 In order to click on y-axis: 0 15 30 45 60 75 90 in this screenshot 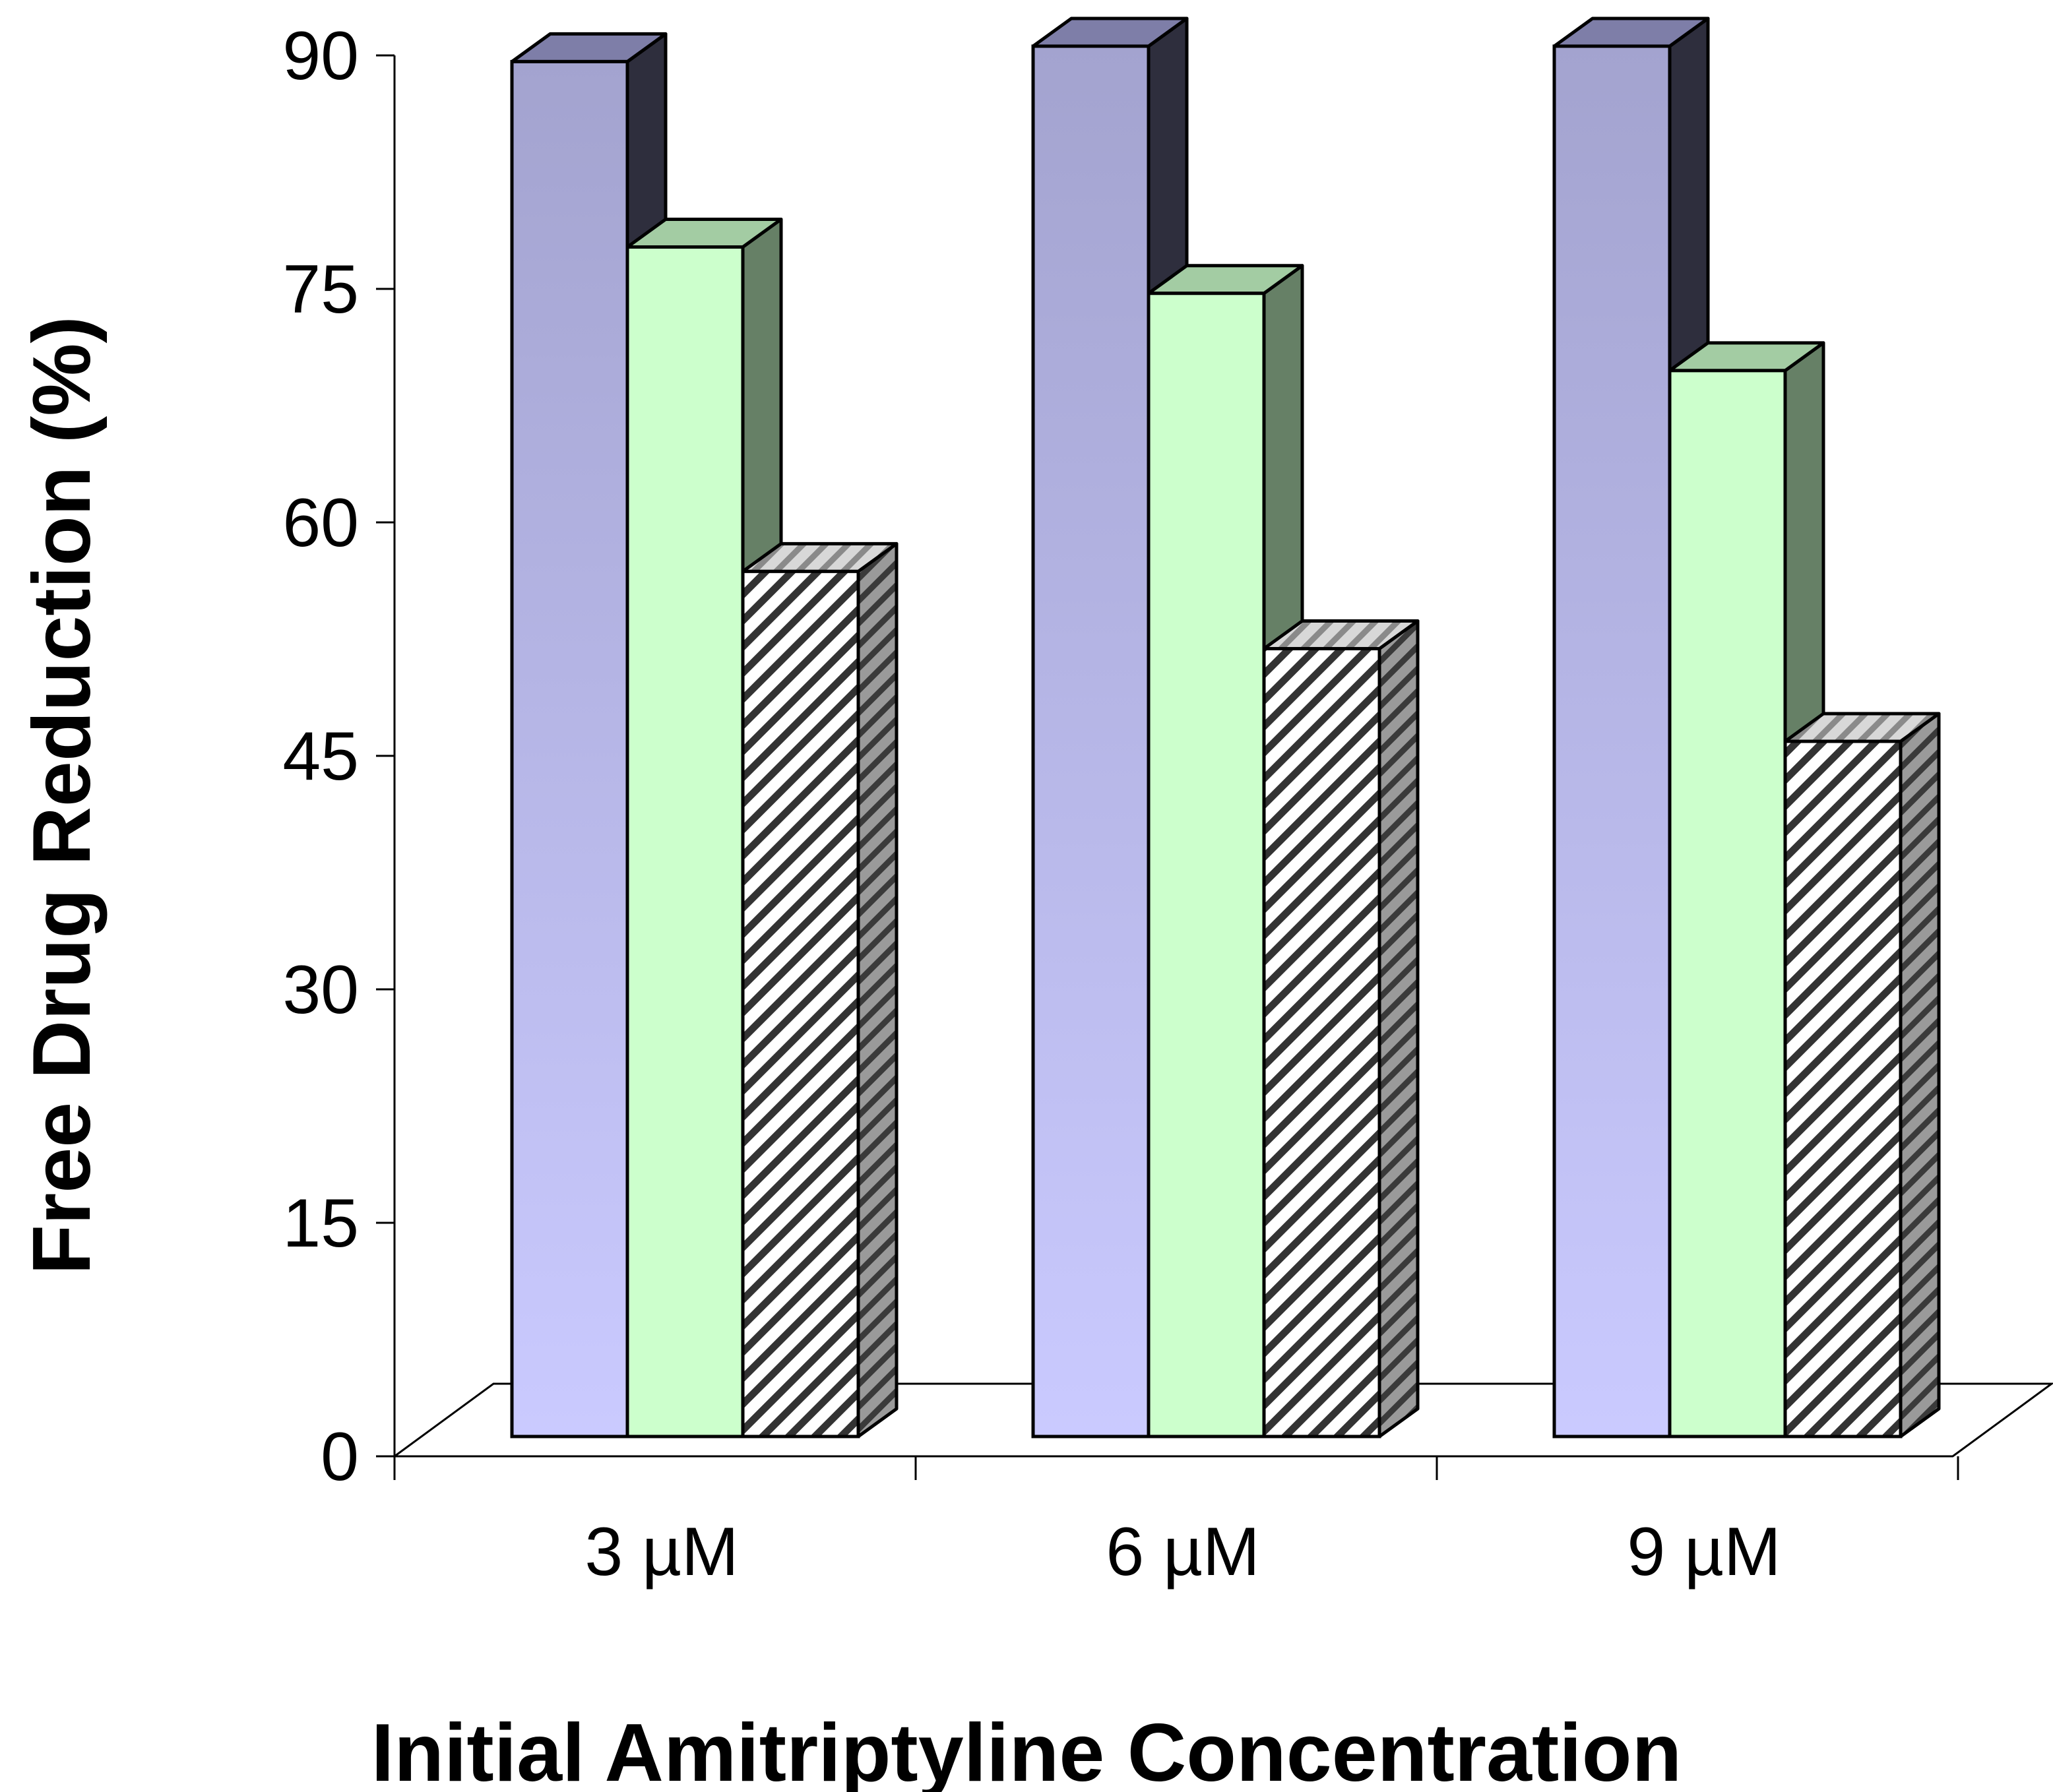, I will do `click(339, 756)`.